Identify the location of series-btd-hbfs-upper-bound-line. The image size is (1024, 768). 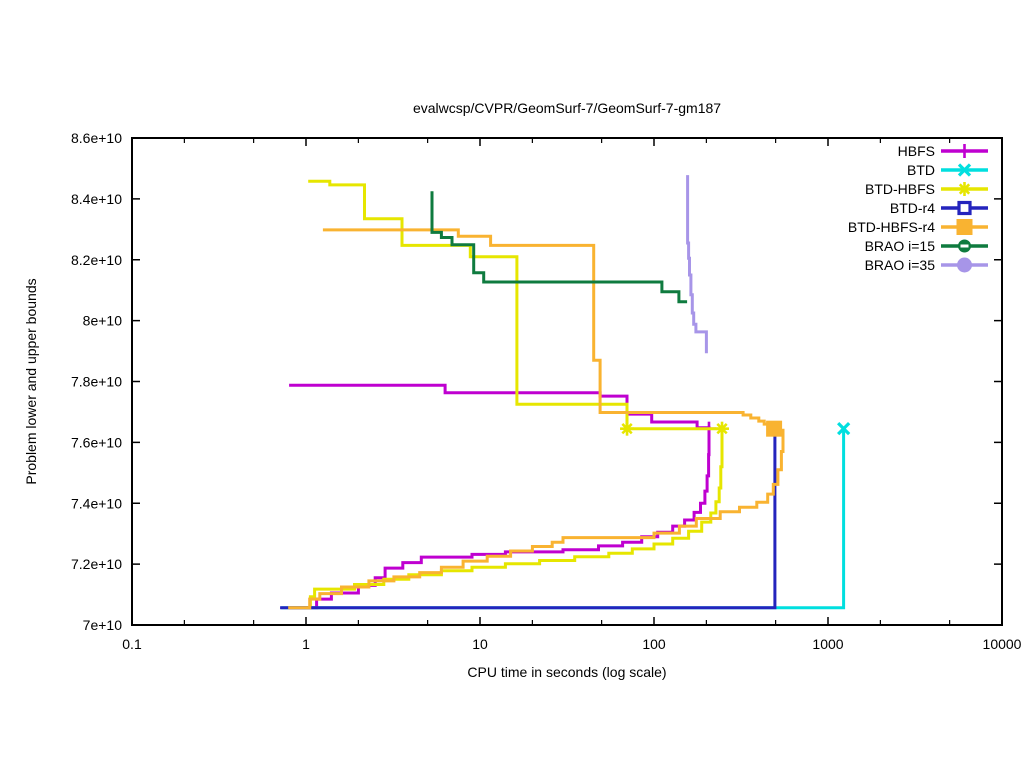
(515, 305).